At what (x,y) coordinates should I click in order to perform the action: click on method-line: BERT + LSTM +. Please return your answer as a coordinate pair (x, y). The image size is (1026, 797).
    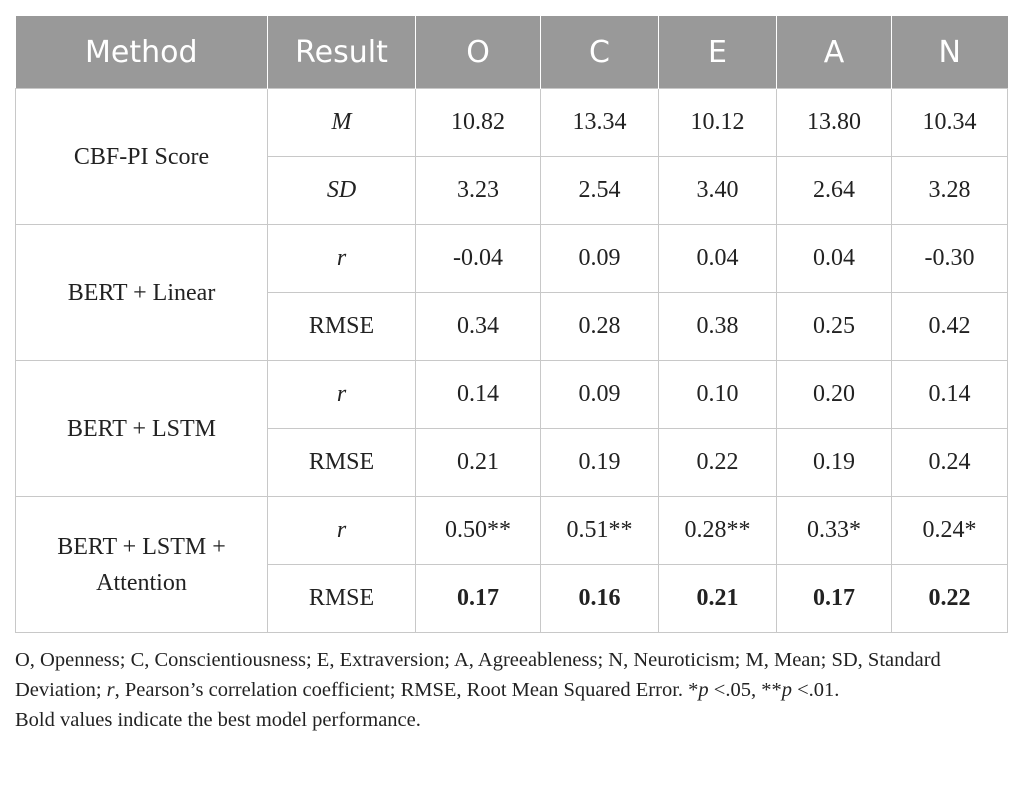
    Looking at the image, I should click on (141, 546).